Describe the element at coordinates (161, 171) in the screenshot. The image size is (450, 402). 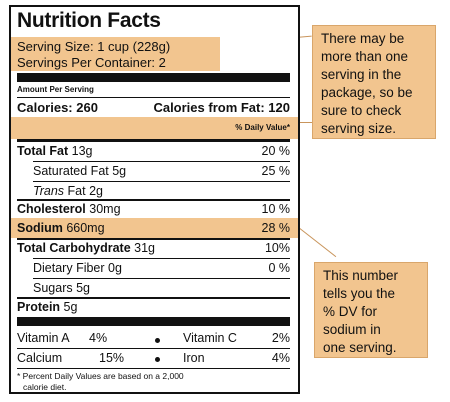
I see `saturated-fat-row: Saturated Fat 5g 25 %` at that location.